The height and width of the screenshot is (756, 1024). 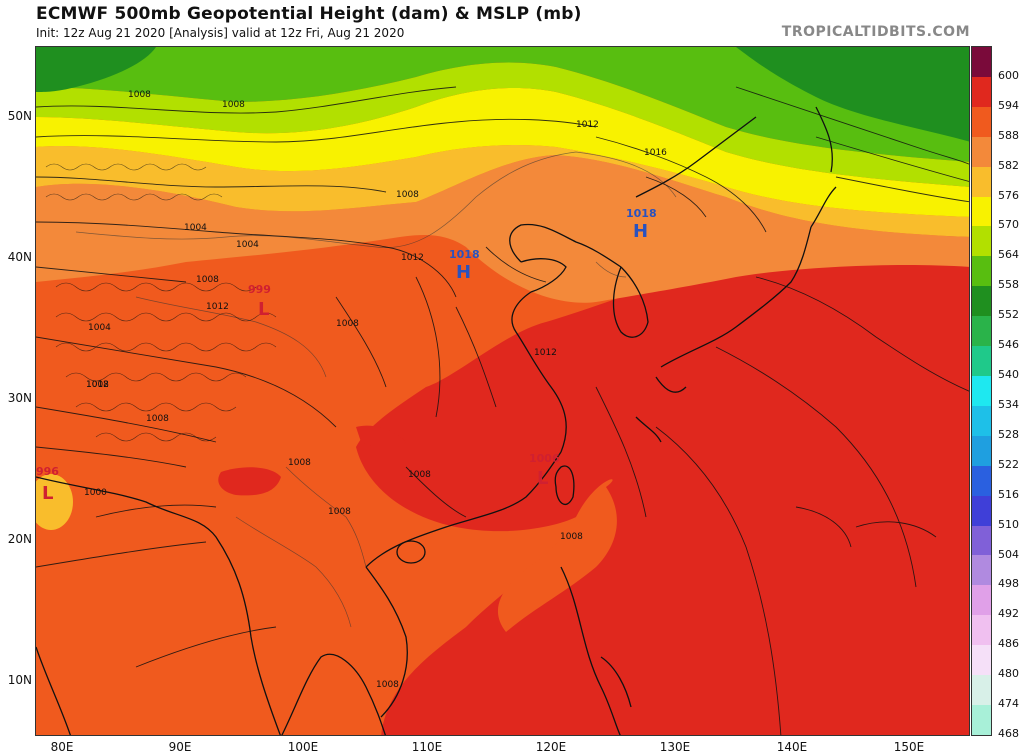 I want to click on low-pressure-center-bay-of-bengal: 996 L, so click(x=47, y=484).